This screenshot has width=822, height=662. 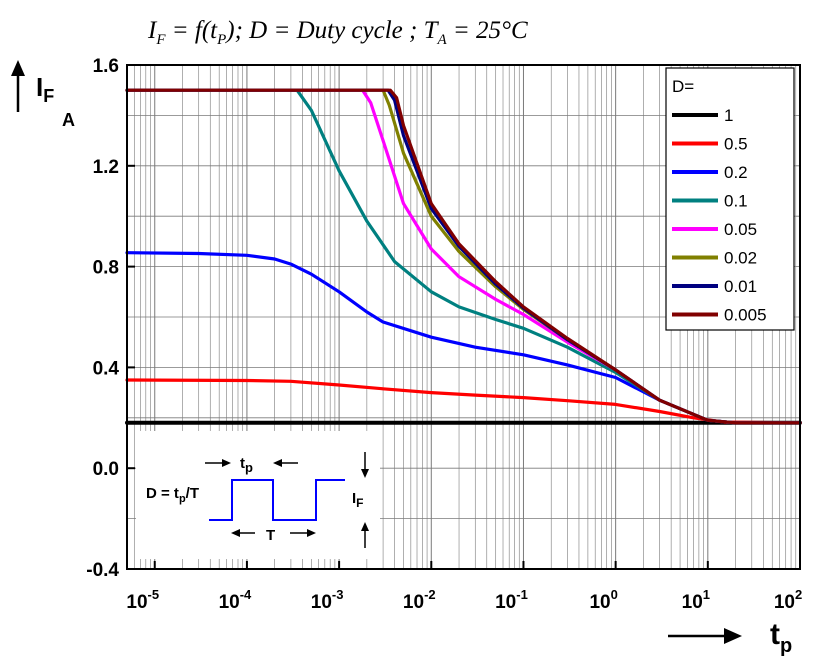 I want to click on legend-label-1: 1, so click(x=728, y=115).